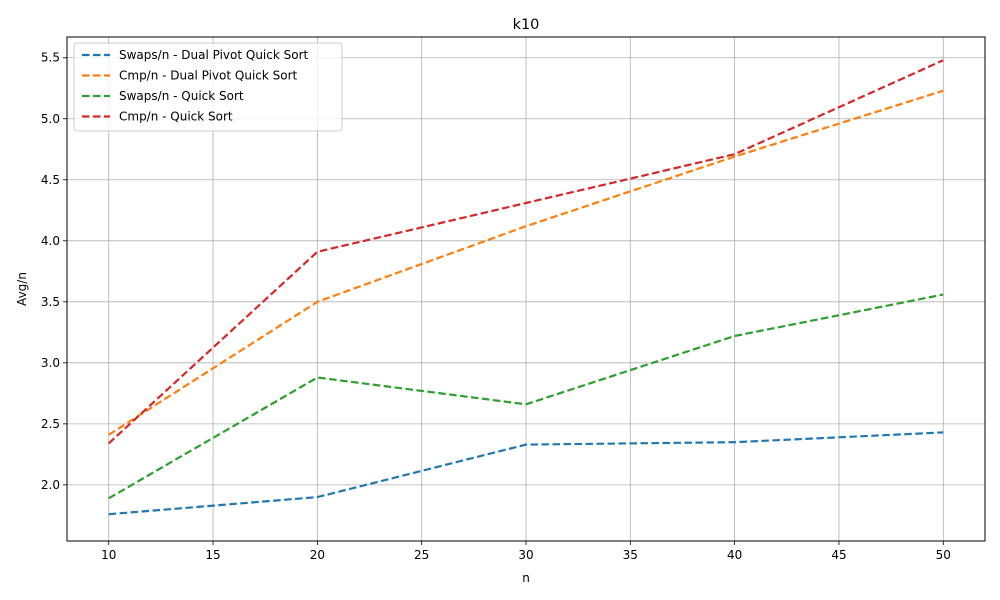 The height and width of the screenshot is (600, 1000). What do you see at coordinates (50, 58) in the screenshot?
I see `y-tick-label: 5.5` at bounding box center [50, 58].